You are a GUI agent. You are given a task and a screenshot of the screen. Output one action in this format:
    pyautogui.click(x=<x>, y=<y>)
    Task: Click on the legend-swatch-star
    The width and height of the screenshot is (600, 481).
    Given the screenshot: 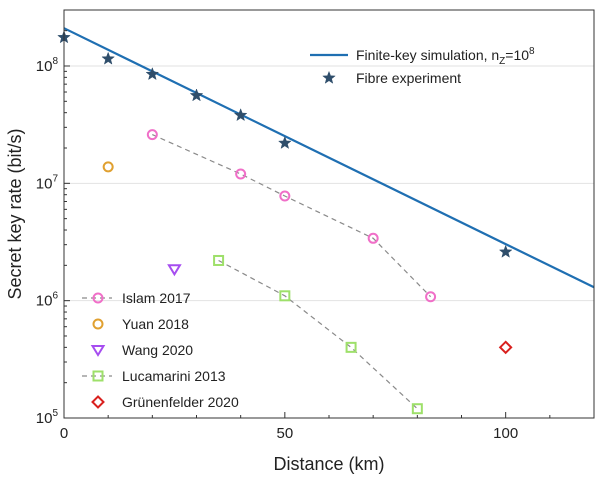 What is the action you would take?
    pyautogui.click(x=329, y=77)
    